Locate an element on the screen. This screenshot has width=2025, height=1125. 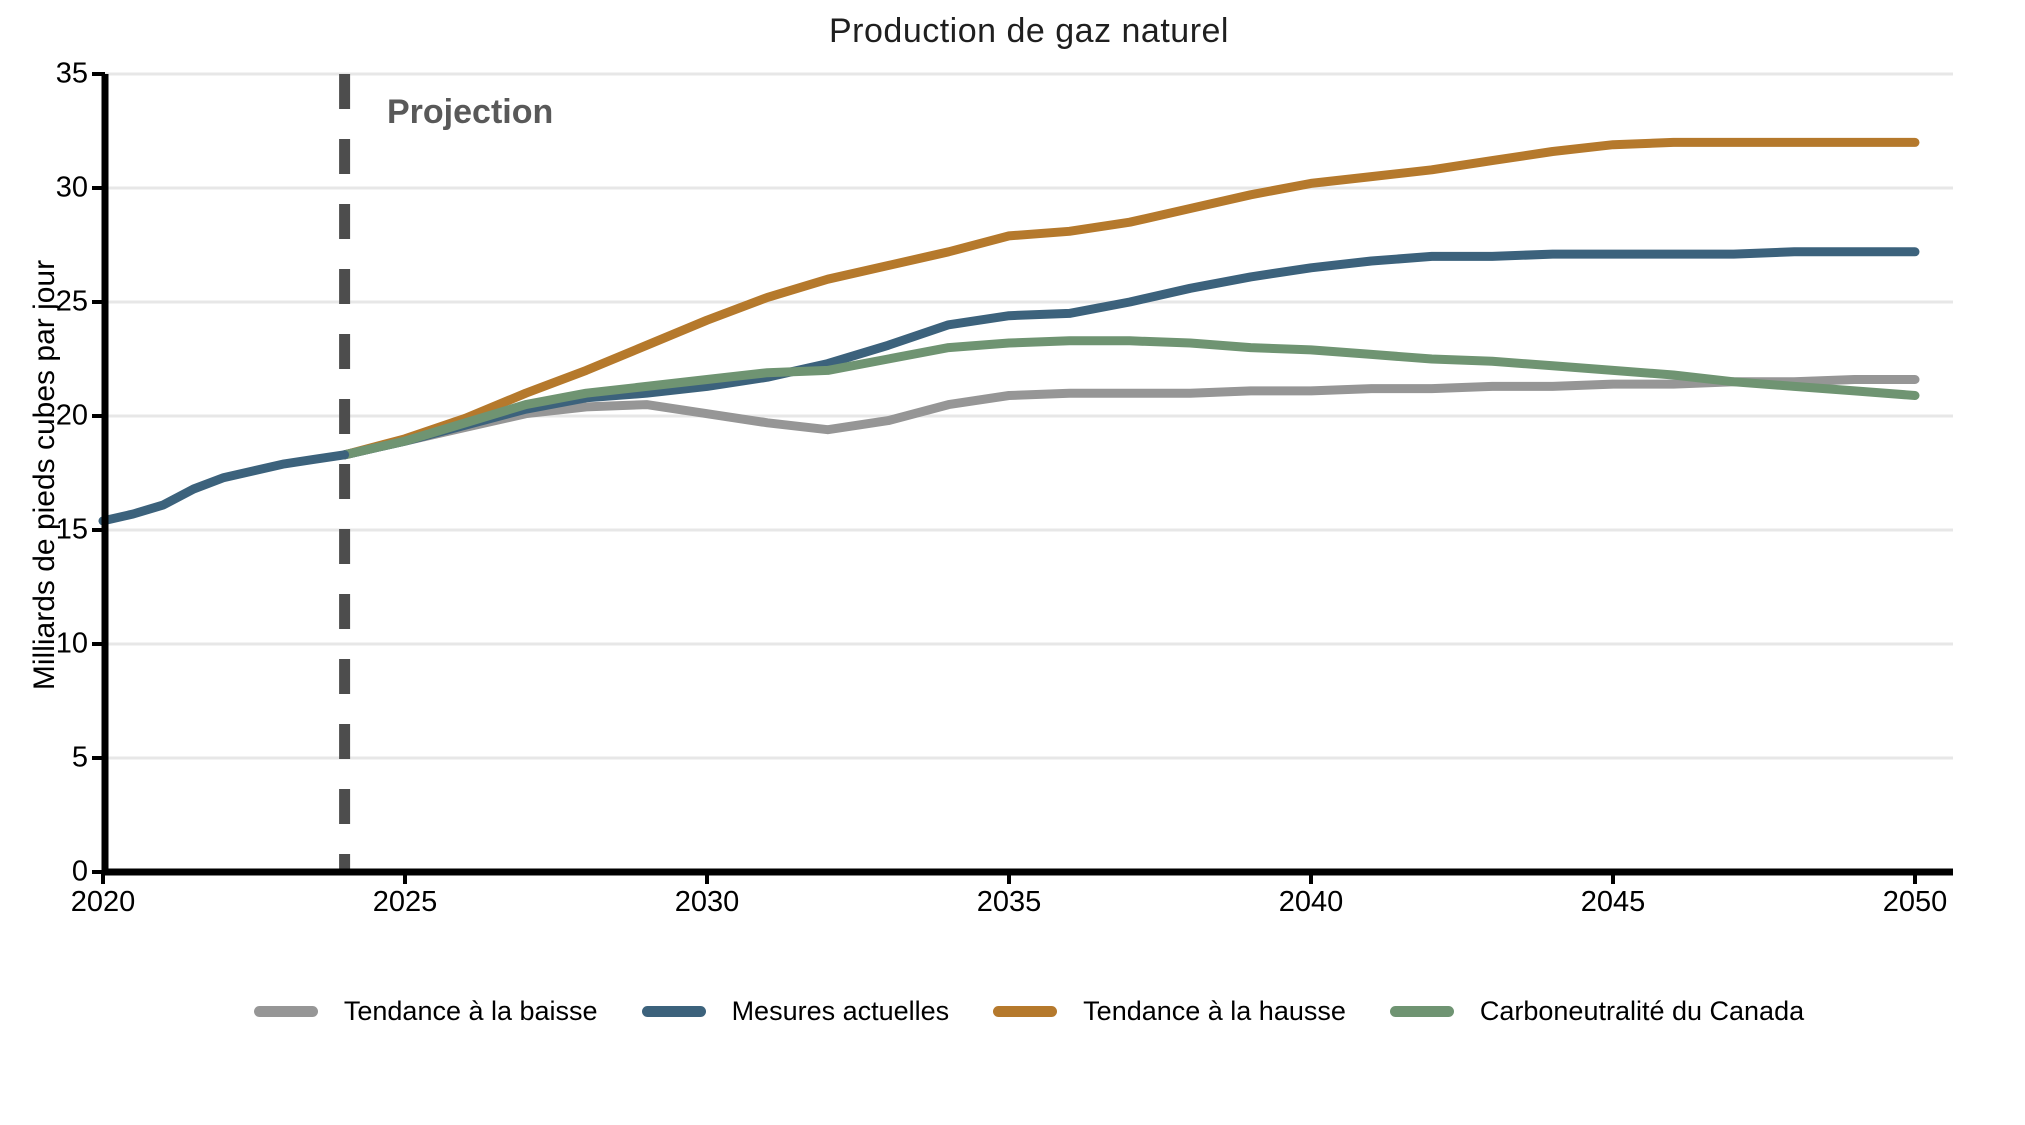
legend-label: Tendance à la baisse is located at coordinates (470, 1011).